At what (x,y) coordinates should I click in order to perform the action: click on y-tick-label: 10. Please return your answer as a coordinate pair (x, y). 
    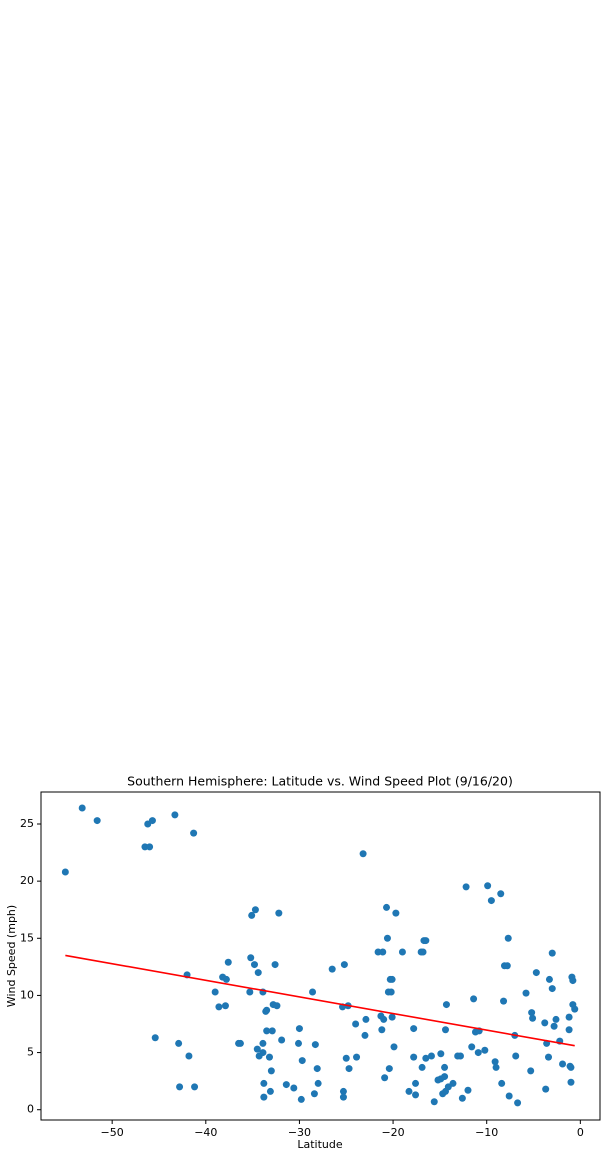
    Looking at the image, I should click on (27, 994).